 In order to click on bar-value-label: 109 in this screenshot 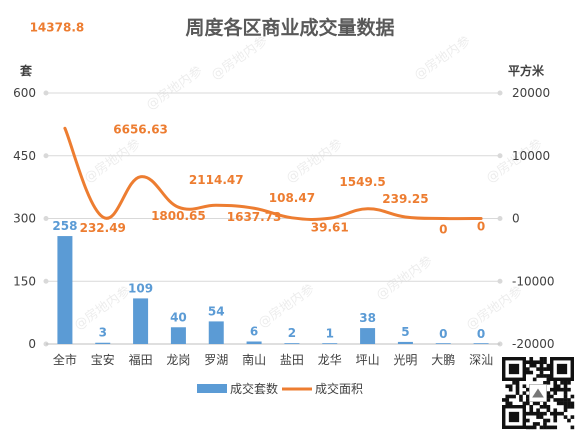, I will do `click(140, 288)`.